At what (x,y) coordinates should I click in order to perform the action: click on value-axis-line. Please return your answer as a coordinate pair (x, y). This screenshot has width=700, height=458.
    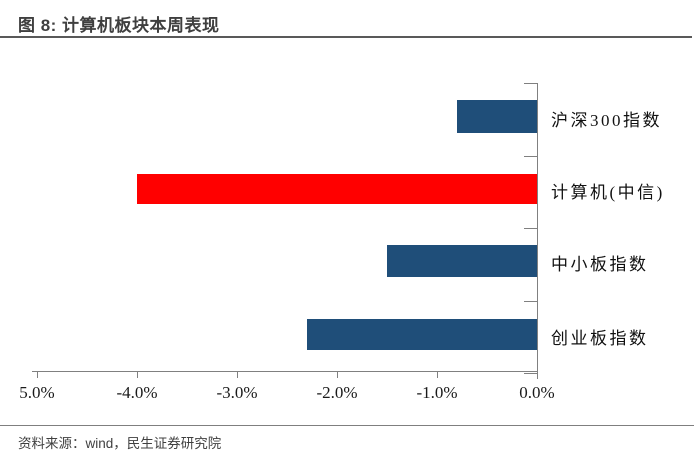
    Looking at the image, I should click on (285, 371).